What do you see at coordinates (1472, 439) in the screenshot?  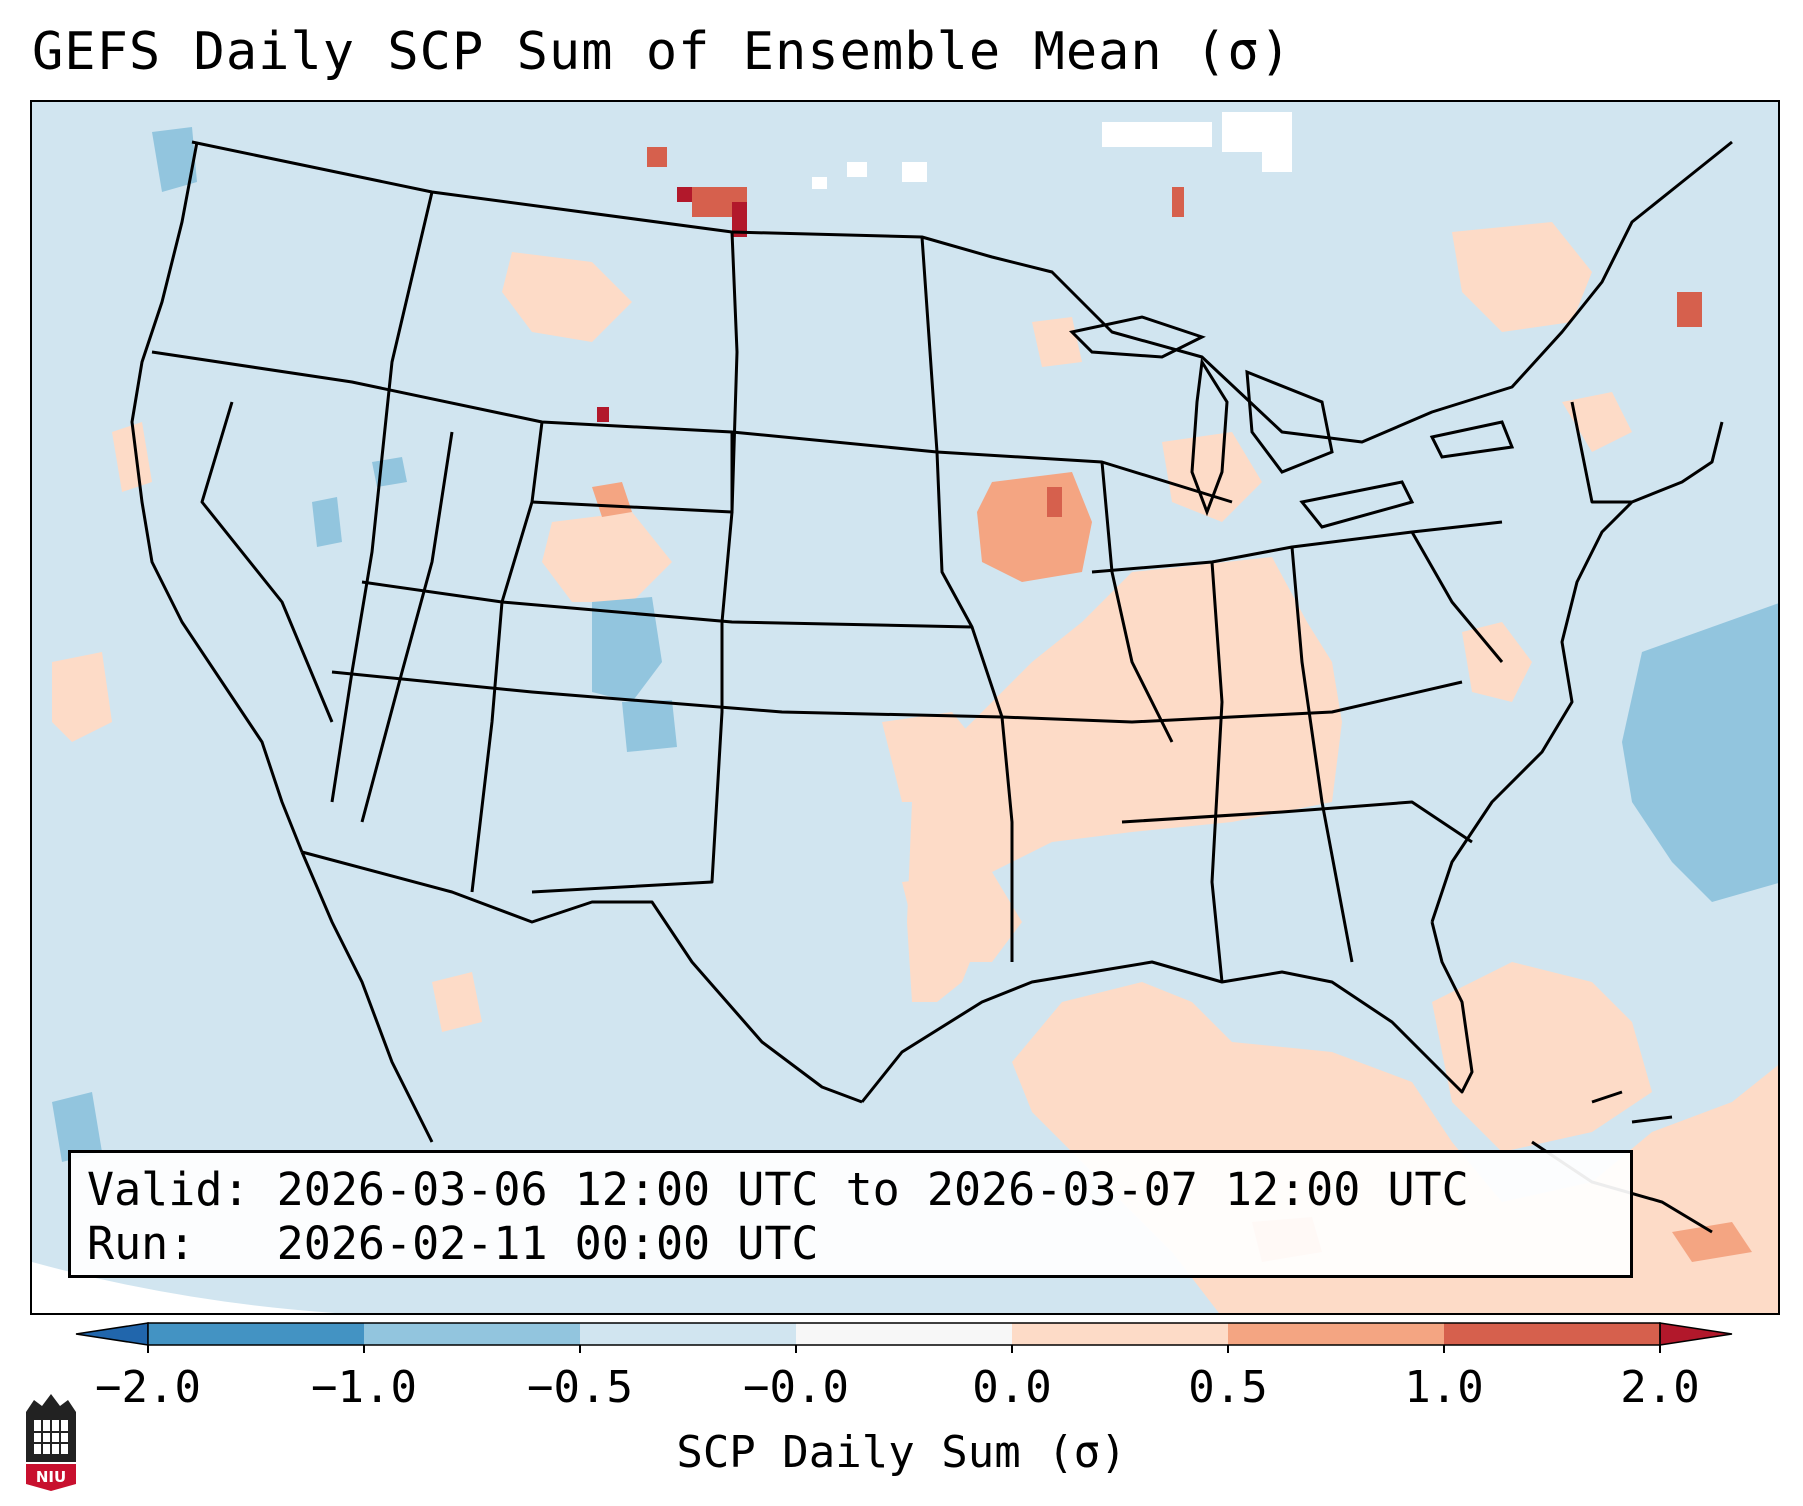 I see `lake-ontario` at bounding box center [1472, 439].